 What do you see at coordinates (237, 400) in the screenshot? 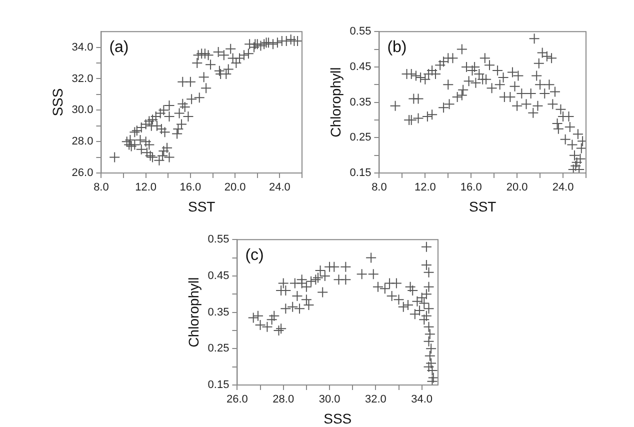
I see `x-tick-label: 26.0` at bounding box center [237, 400].